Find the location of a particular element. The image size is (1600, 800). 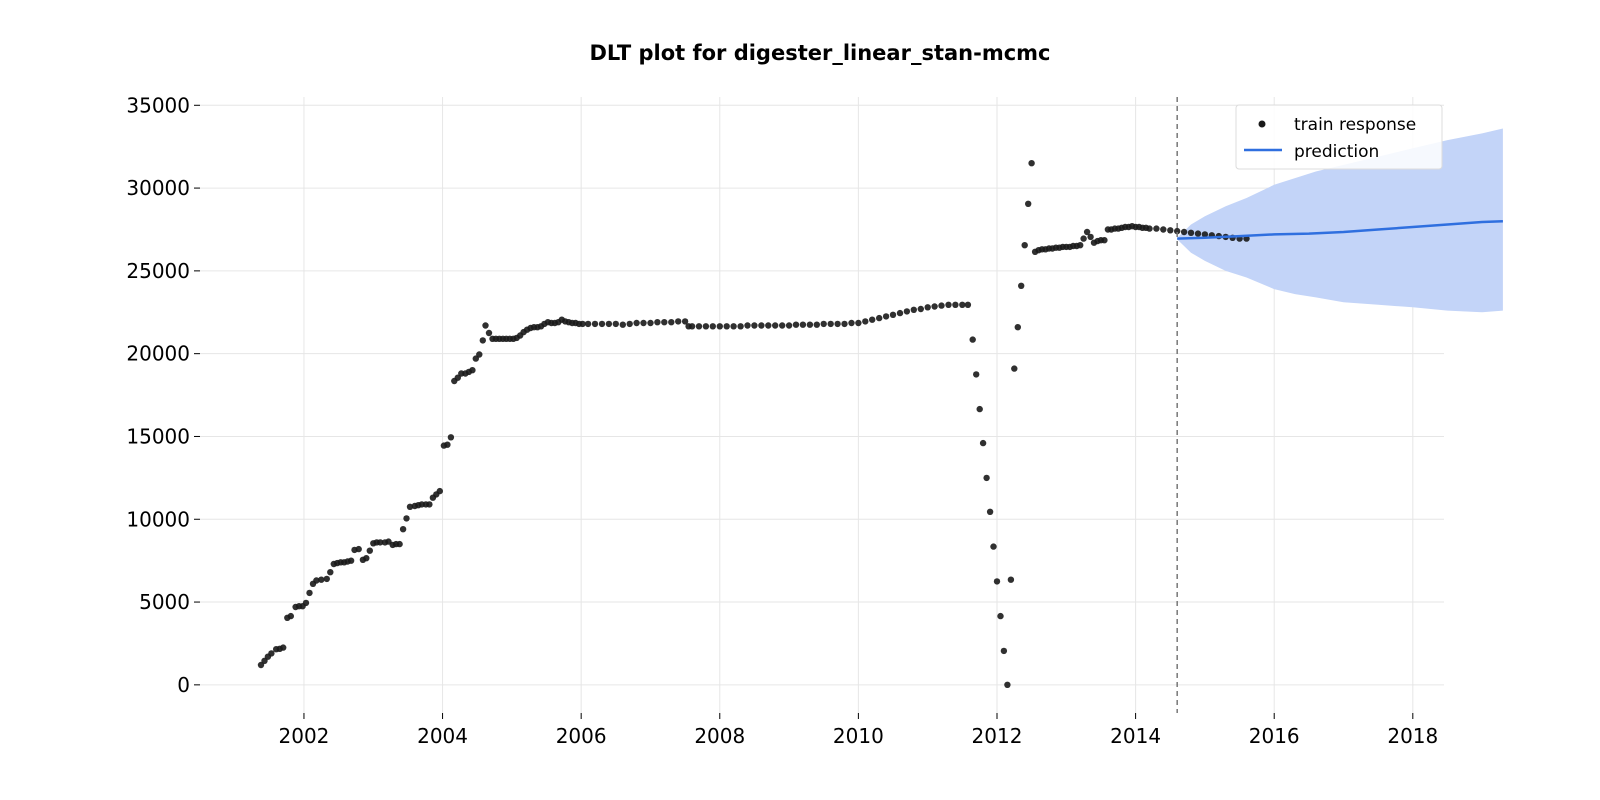

y-tick-label: 25000 is located at coordinates (158, 271).